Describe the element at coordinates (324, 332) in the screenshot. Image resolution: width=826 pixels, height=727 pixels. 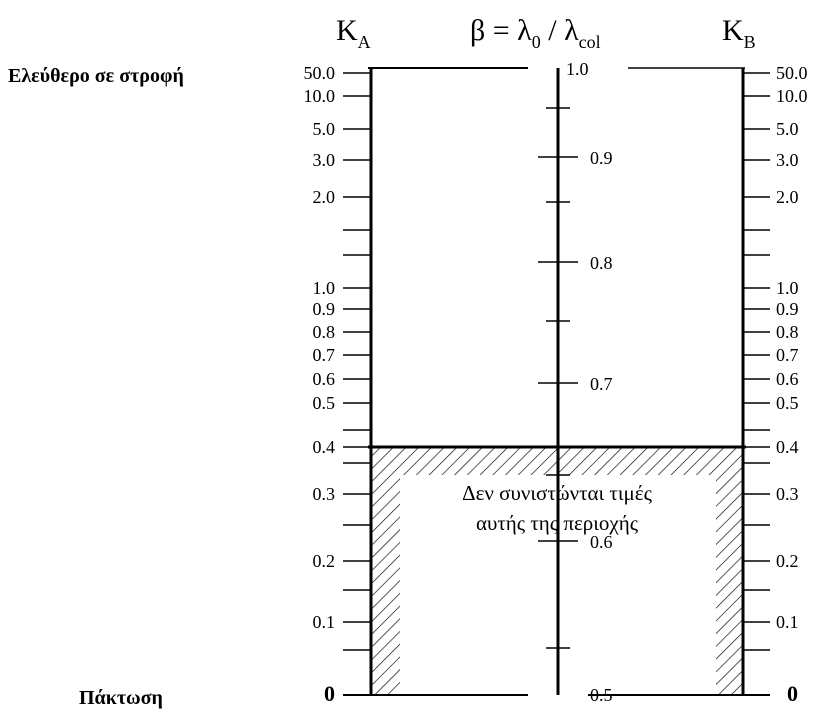
I see `ka-tick-label: 0.8` at that location.